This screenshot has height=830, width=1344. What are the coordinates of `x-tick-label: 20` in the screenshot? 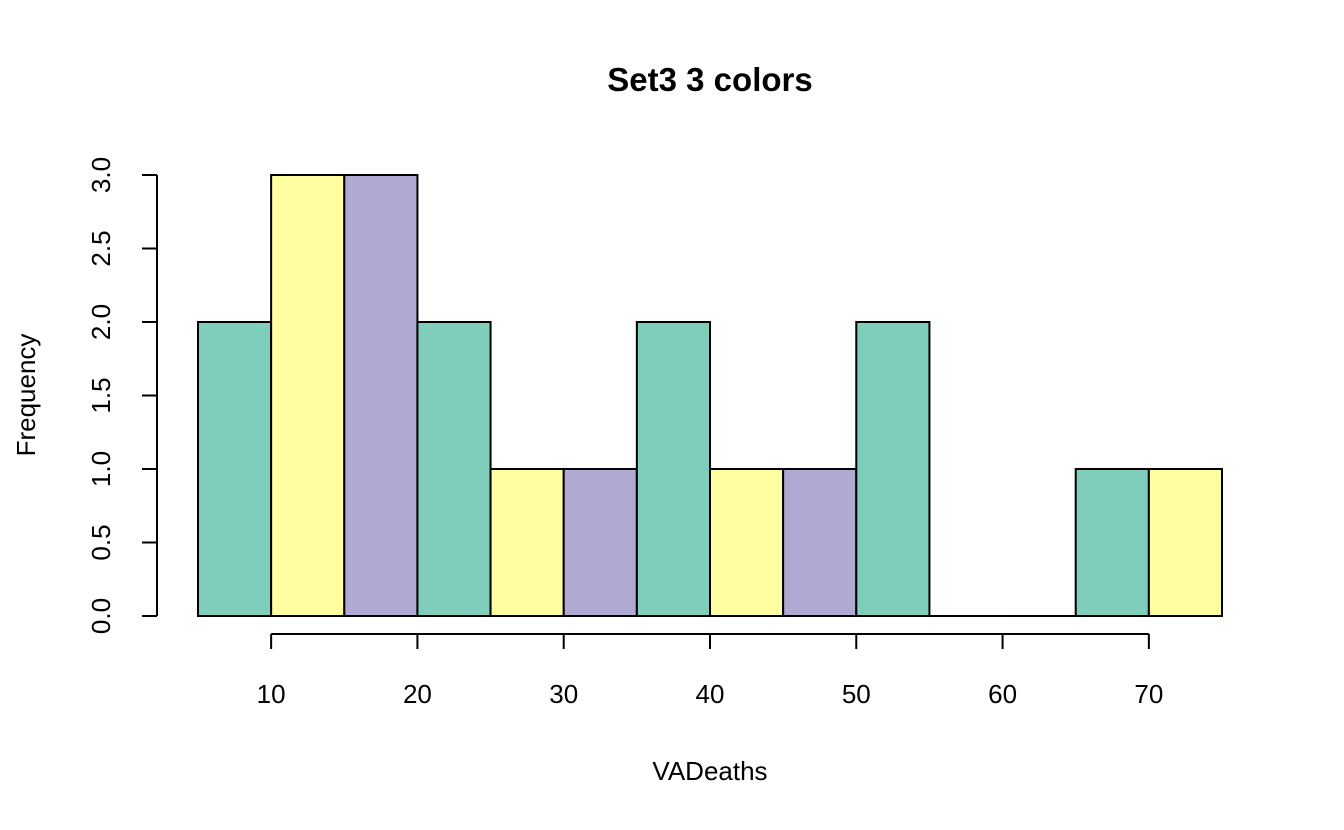 It's located at (417, 694).